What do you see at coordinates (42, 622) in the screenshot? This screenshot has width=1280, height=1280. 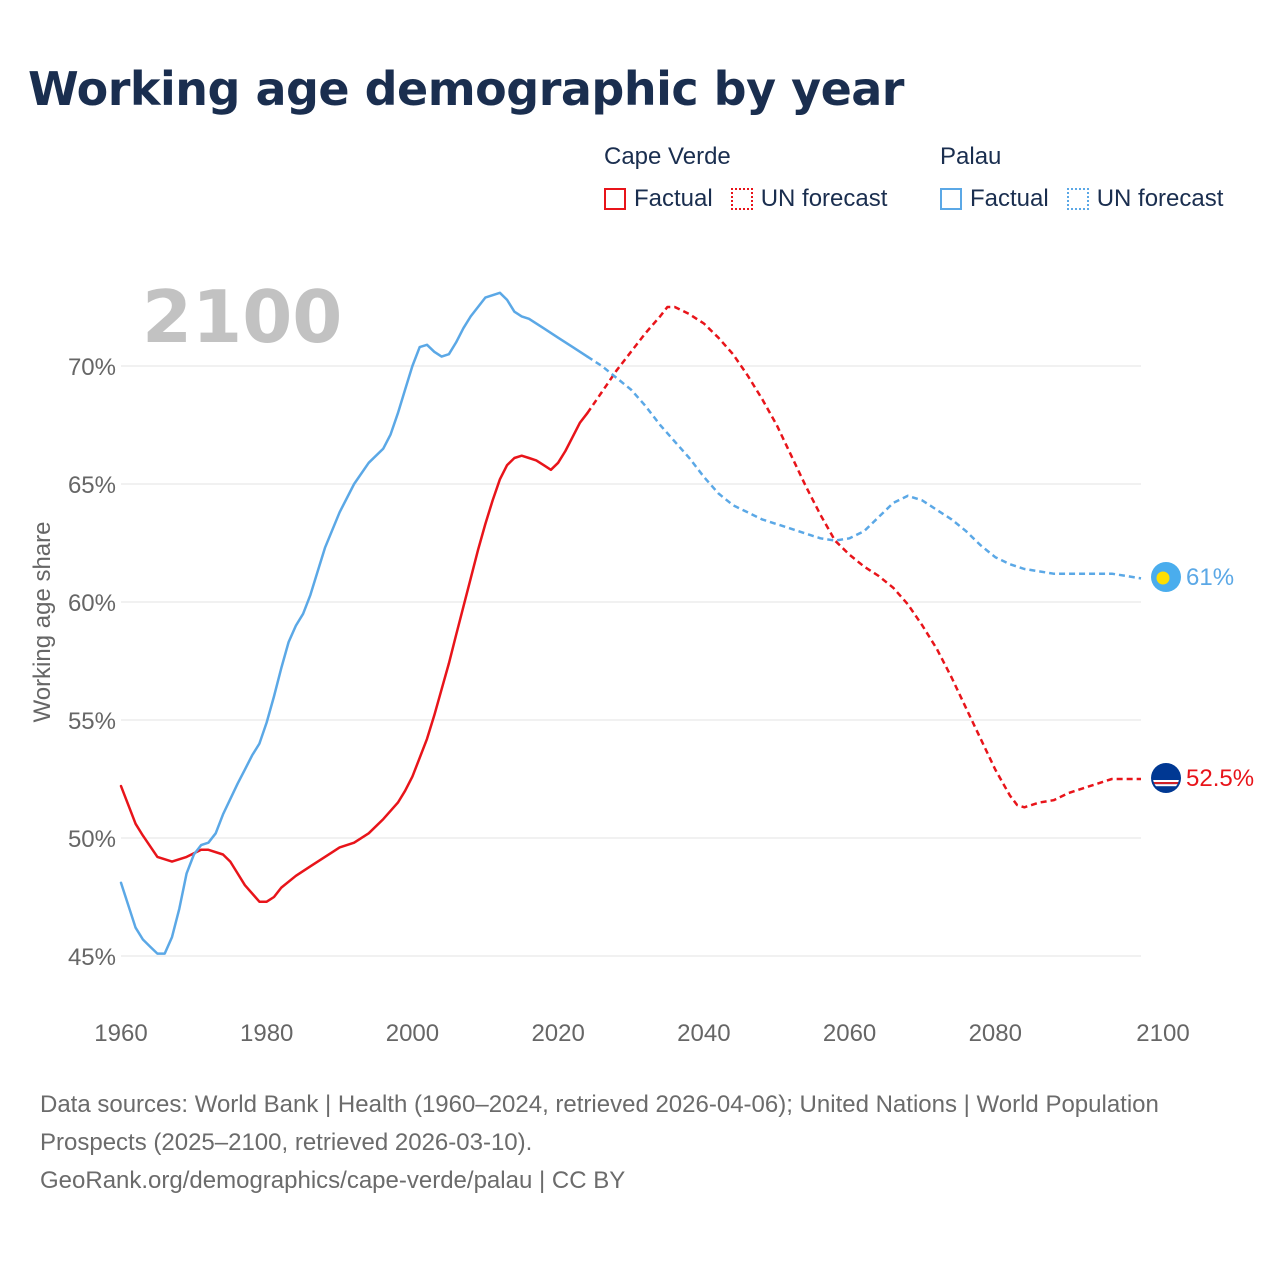 I see `y-axis-label: Working age share` at bounding box center [42, 622].